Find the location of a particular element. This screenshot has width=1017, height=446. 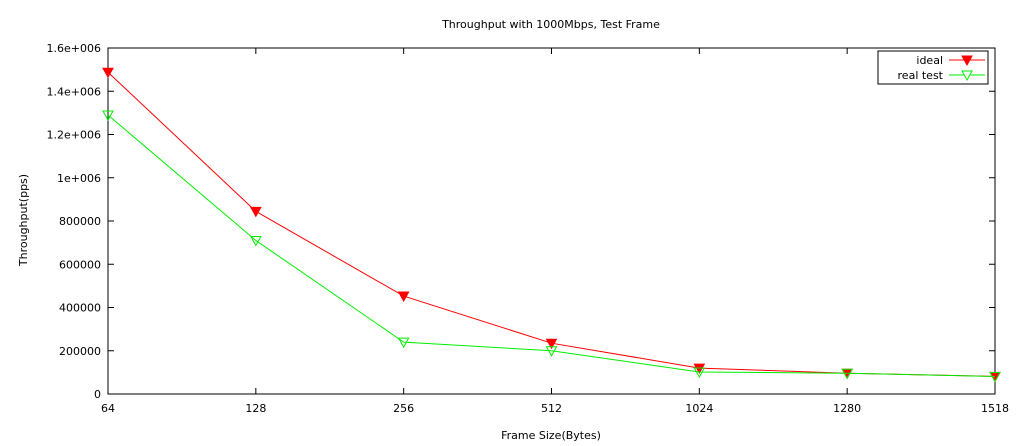

x-tick-label: 128 is located at coordinates (255, 408).